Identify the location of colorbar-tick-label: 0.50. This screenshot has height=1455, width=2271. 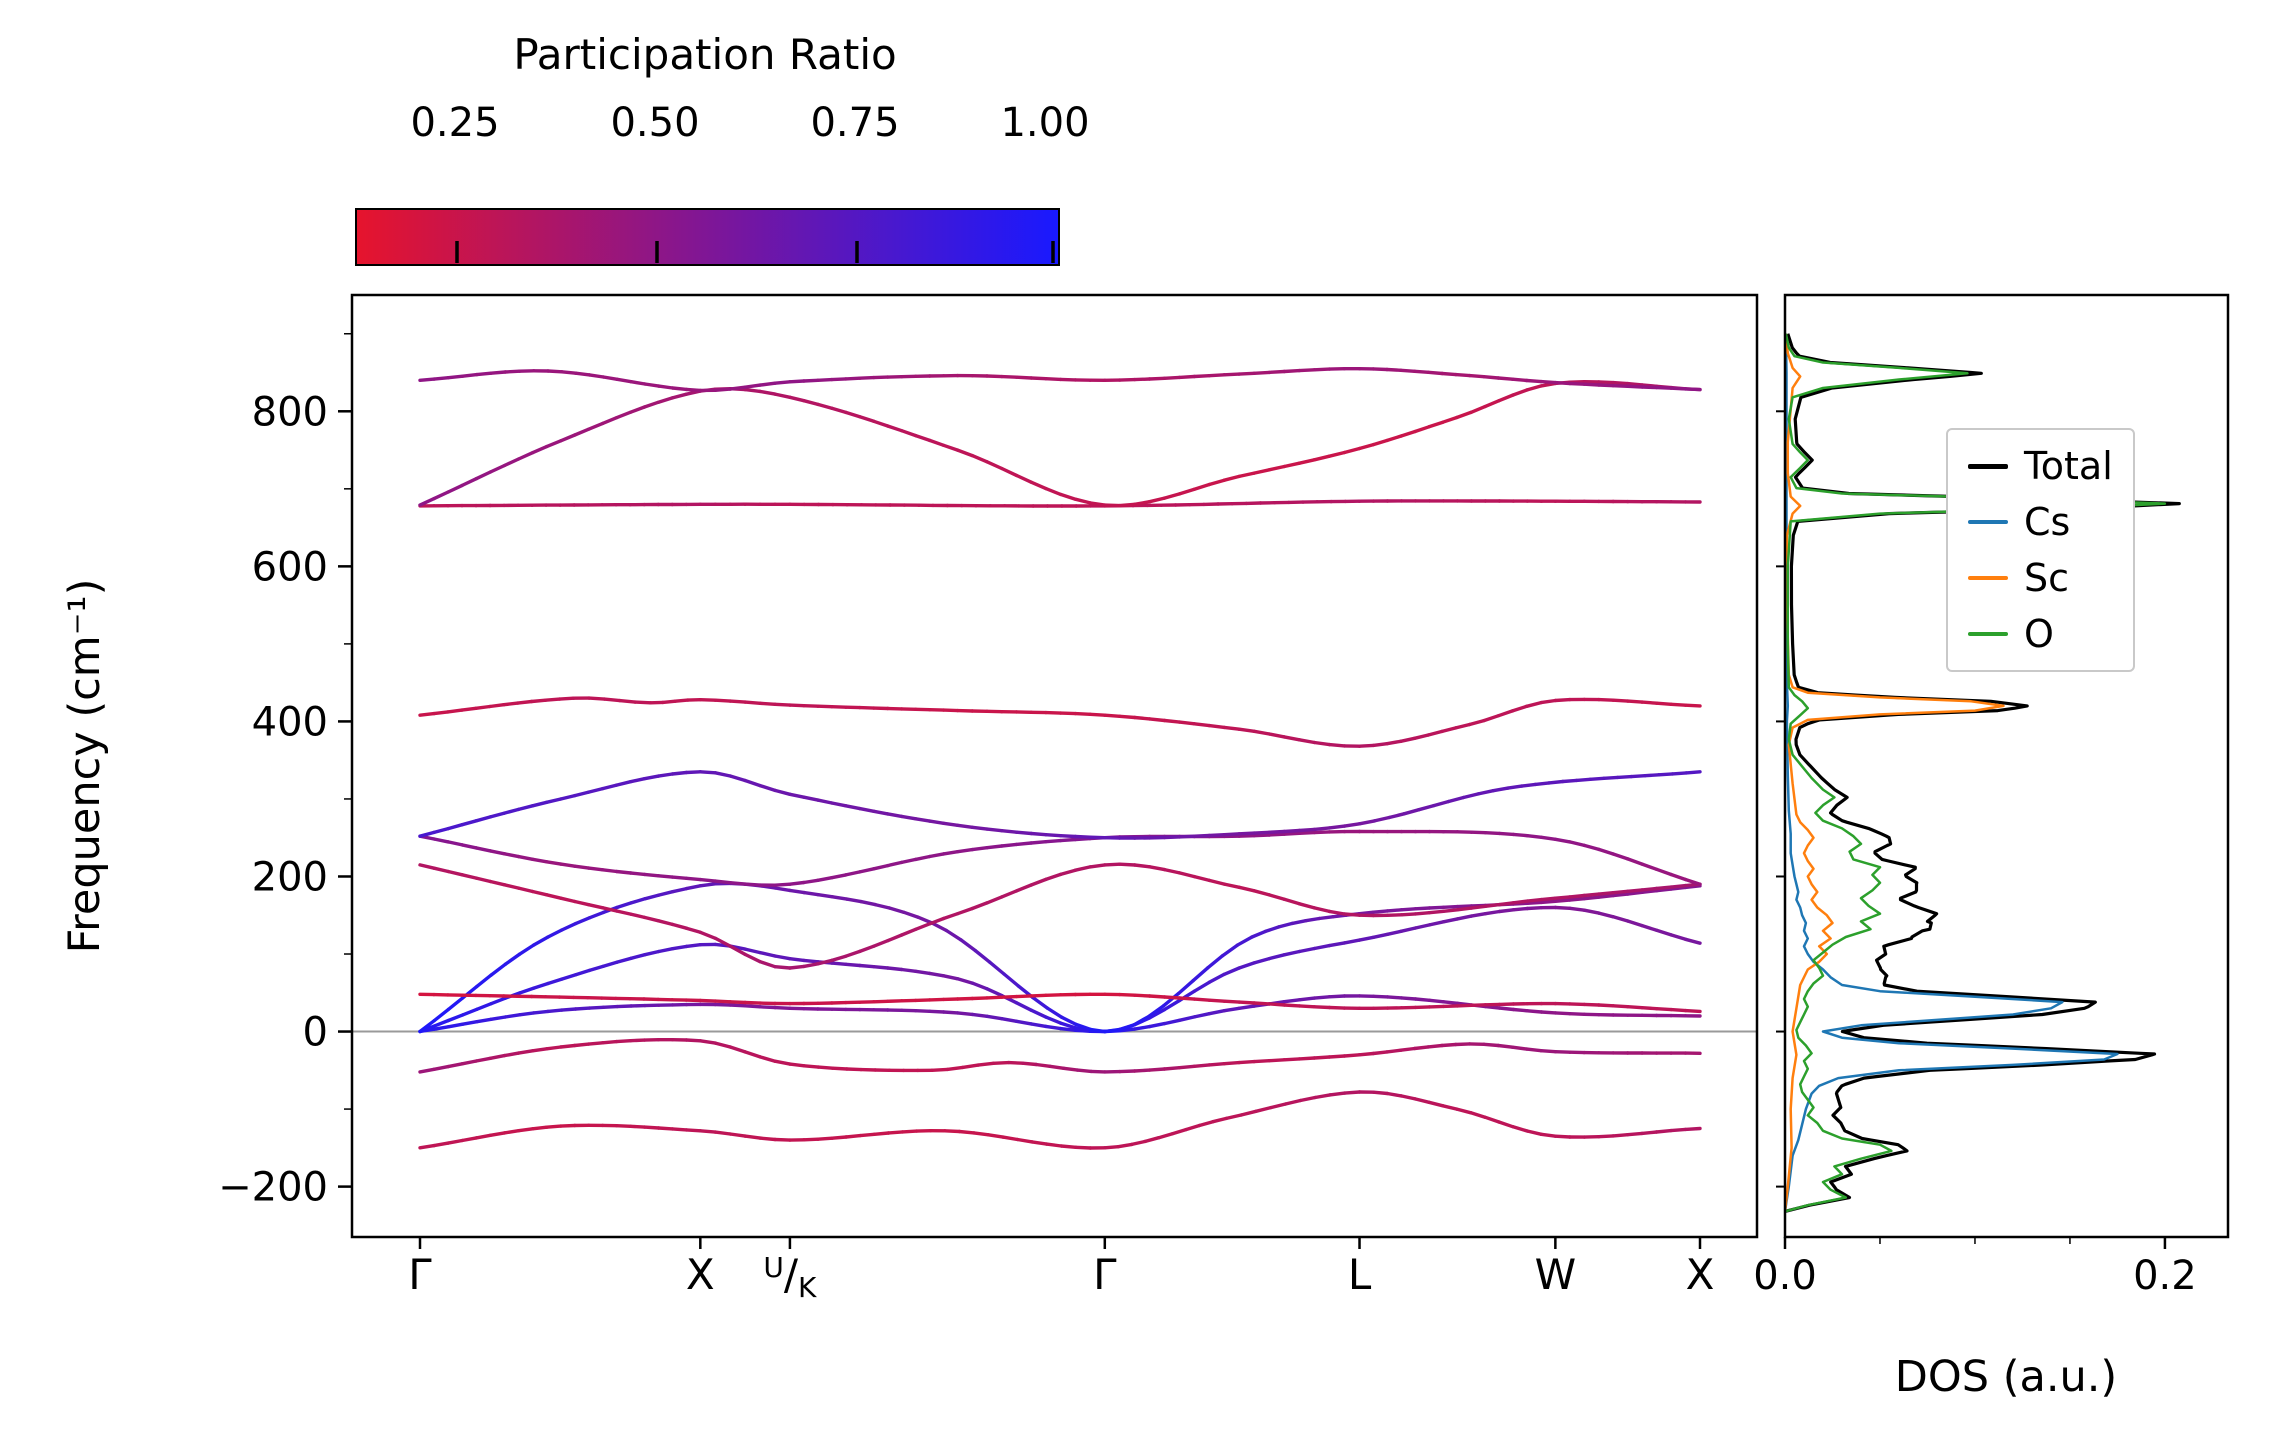
(655, 123).